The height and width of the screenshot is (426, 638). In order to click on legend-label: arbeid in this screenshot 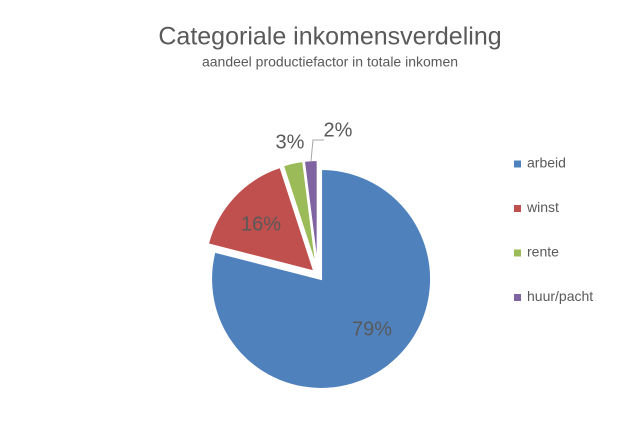, I will do `click(546, 163)`.